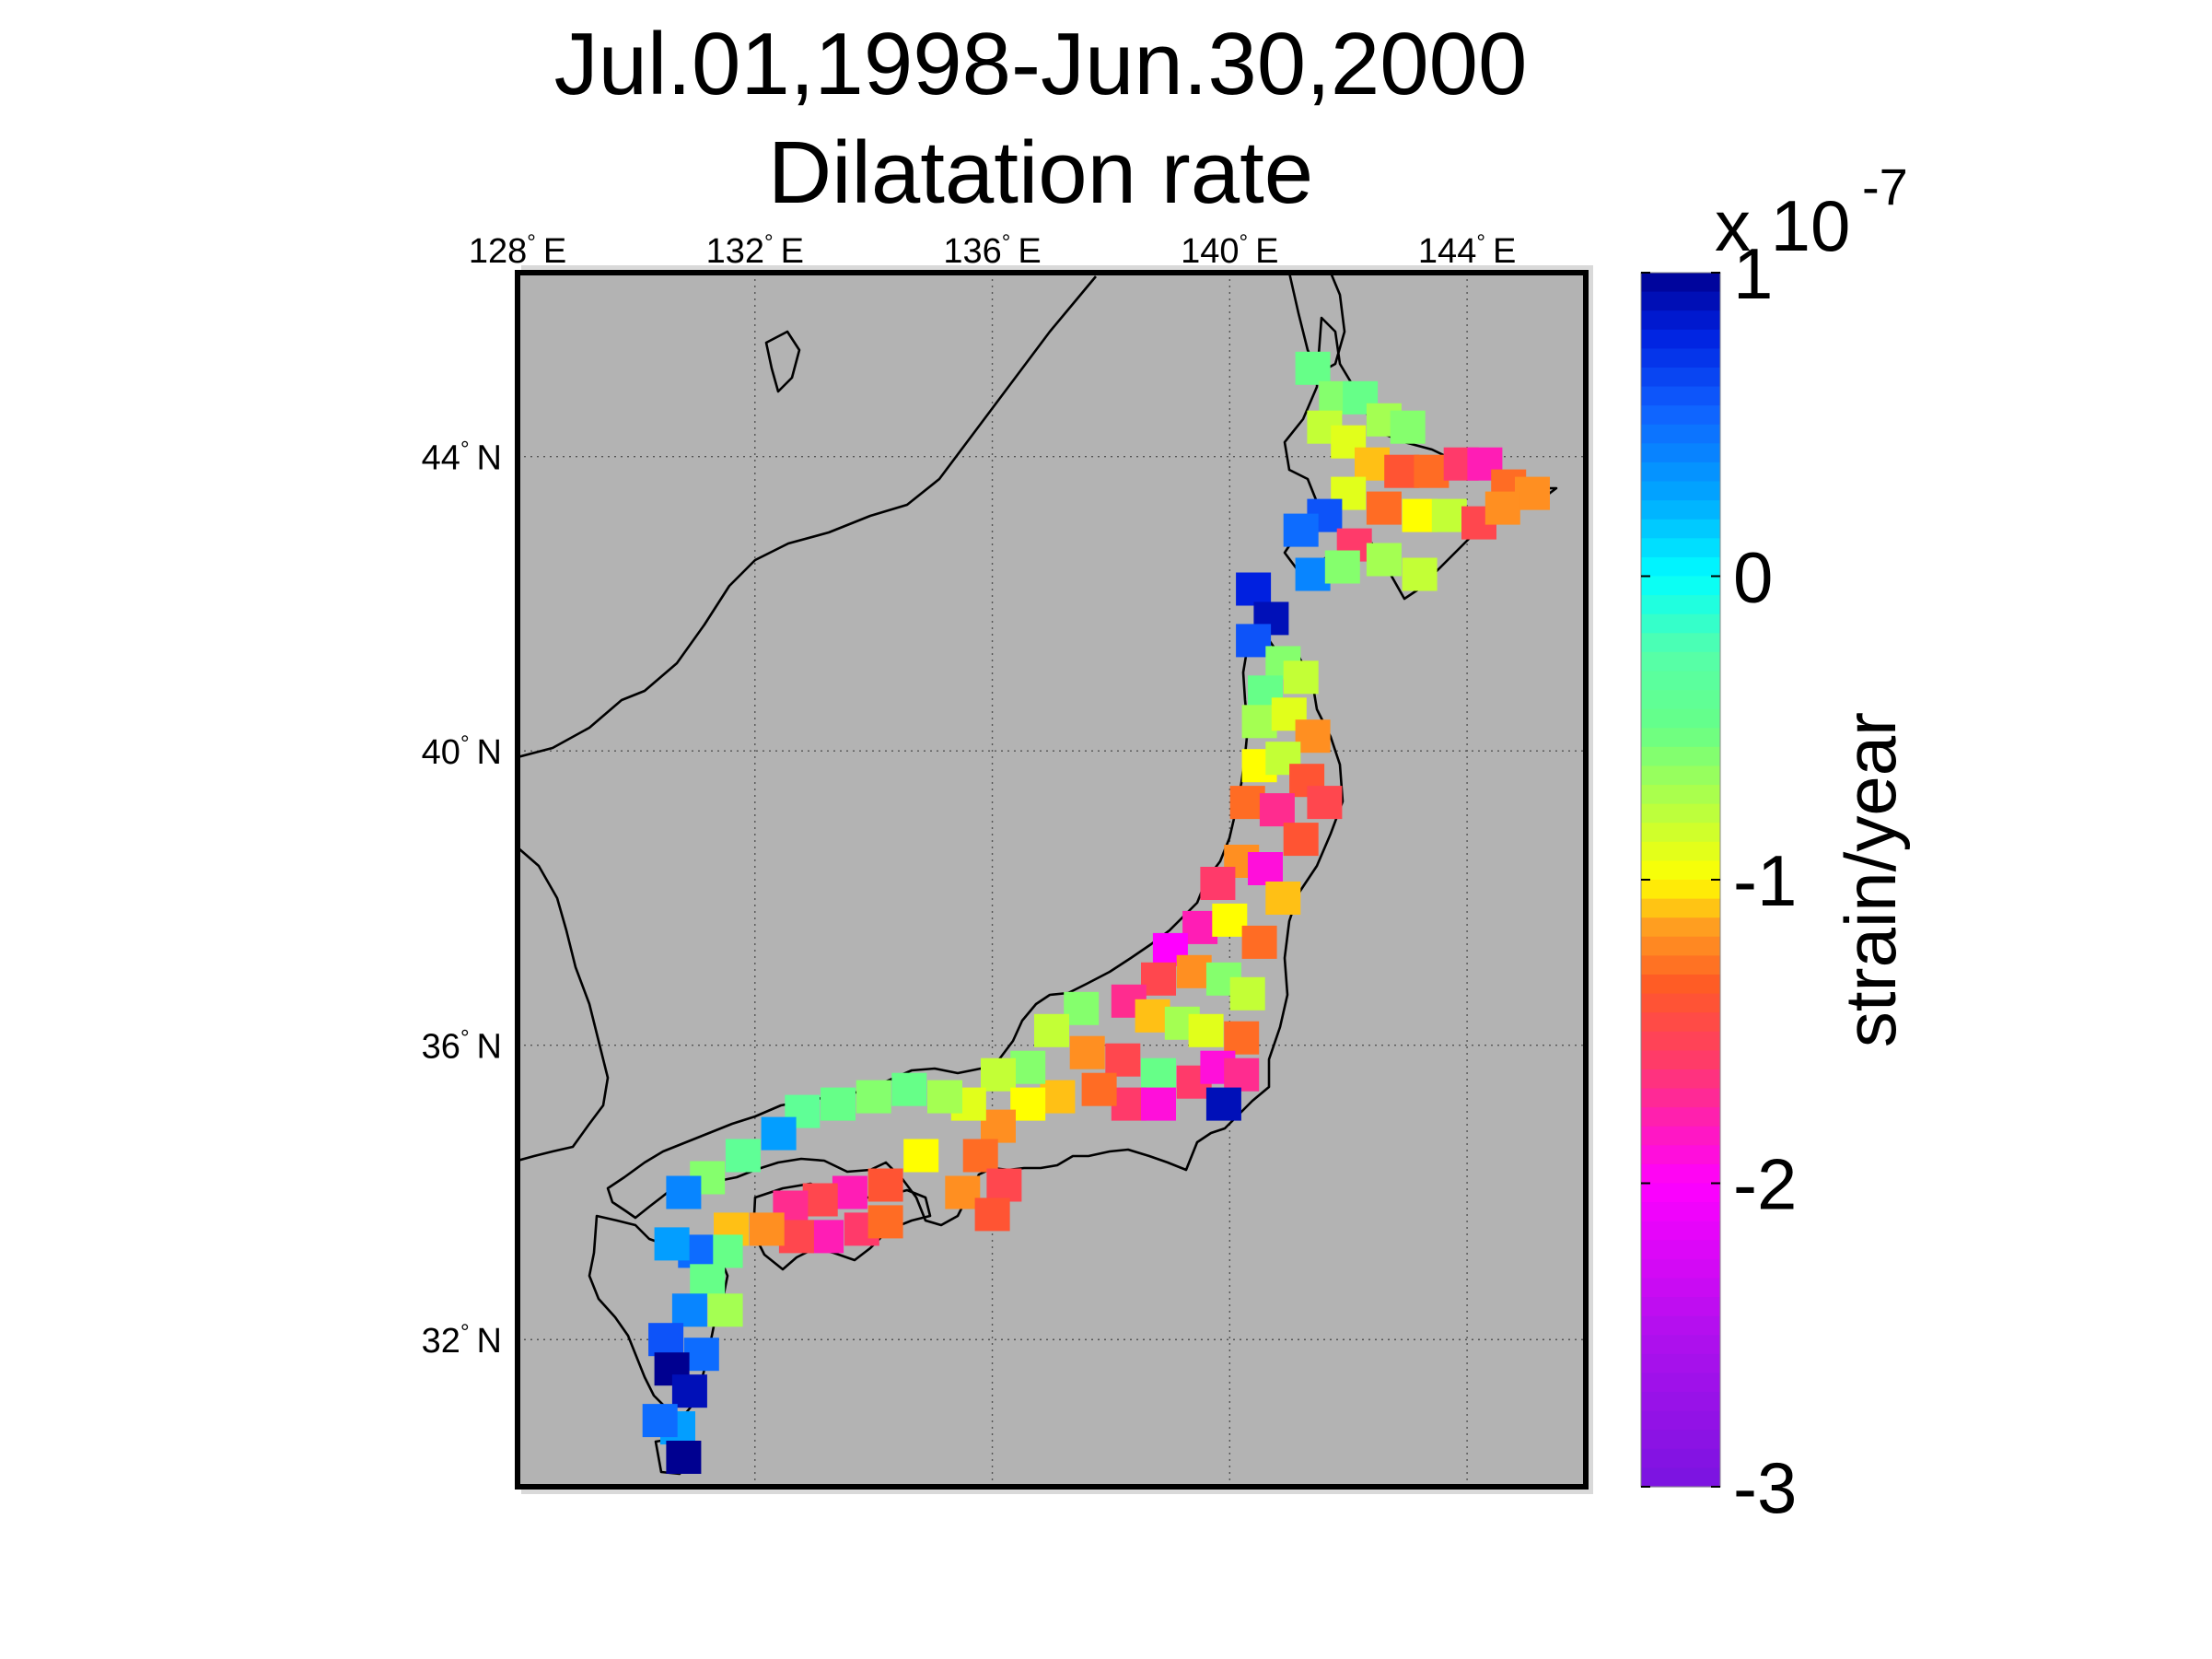 The width and height of the screenshot is (2212, 1659). What do you see at coordinates (462, 899) in the screenshot?
I see `latitude-tick-labels: 44° N 40° N 36° N 32° N` at bounding box center [462, 899].